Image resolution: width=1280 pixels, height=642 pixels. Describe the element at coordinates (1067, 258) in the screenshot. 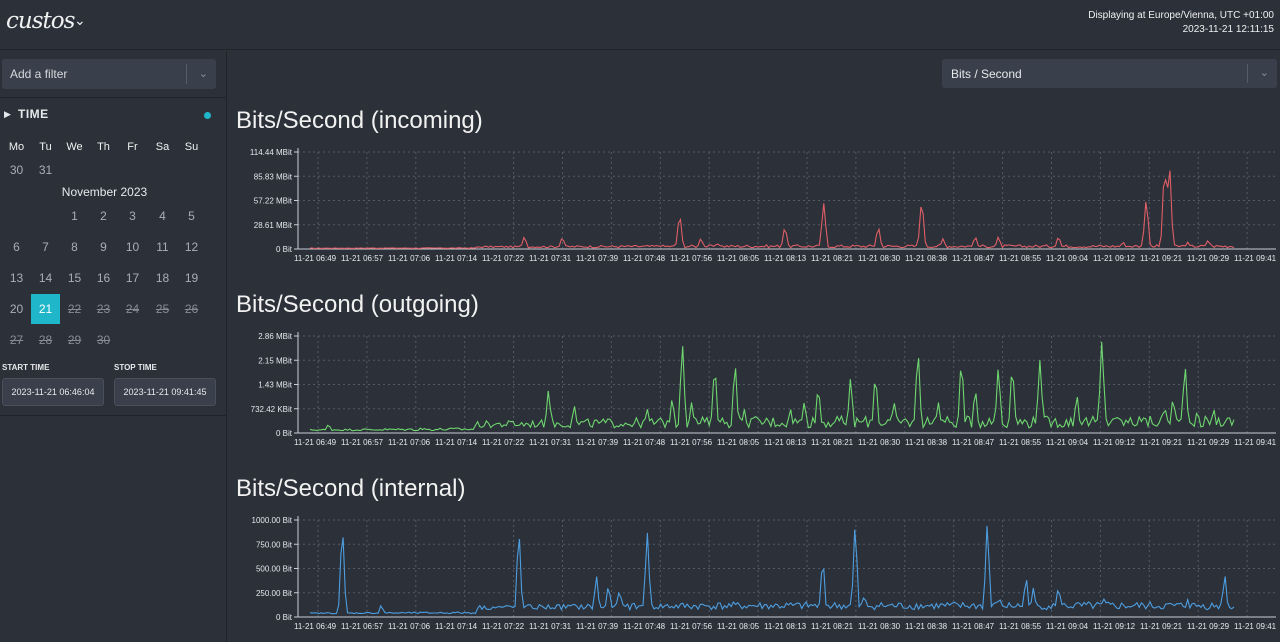

I see `x-tick-label: 11-21 09:04` at that location.